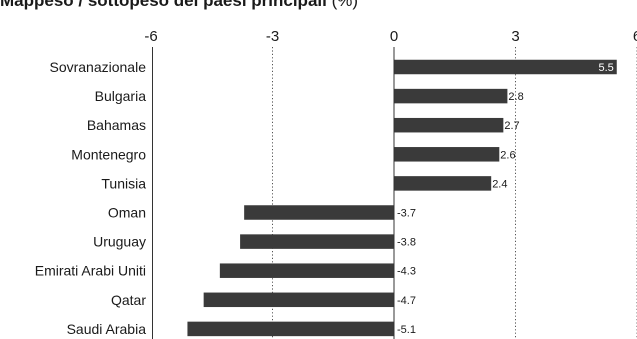 Image resolution: width=637 pixels, height=339 pixels. Describe the element at coordinates (406, 301) in the screenshot. I see `data-label: -4.7` at that location.